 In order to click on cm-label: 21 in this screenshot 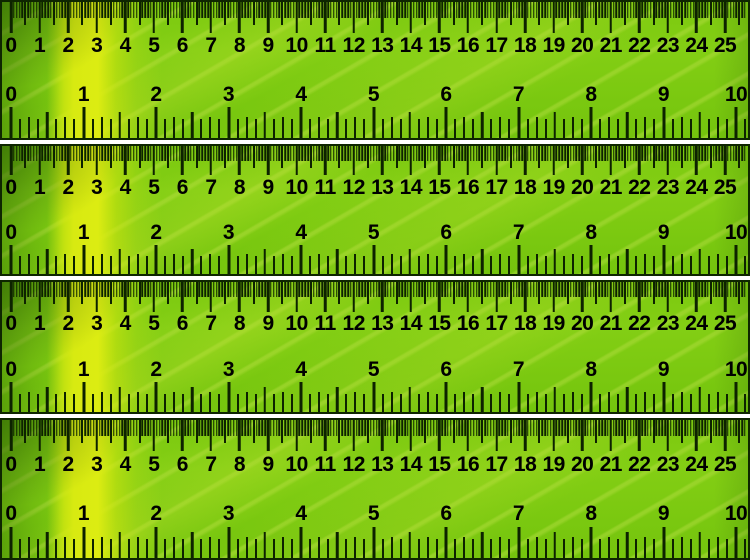, I will do `click(611, 187)`.